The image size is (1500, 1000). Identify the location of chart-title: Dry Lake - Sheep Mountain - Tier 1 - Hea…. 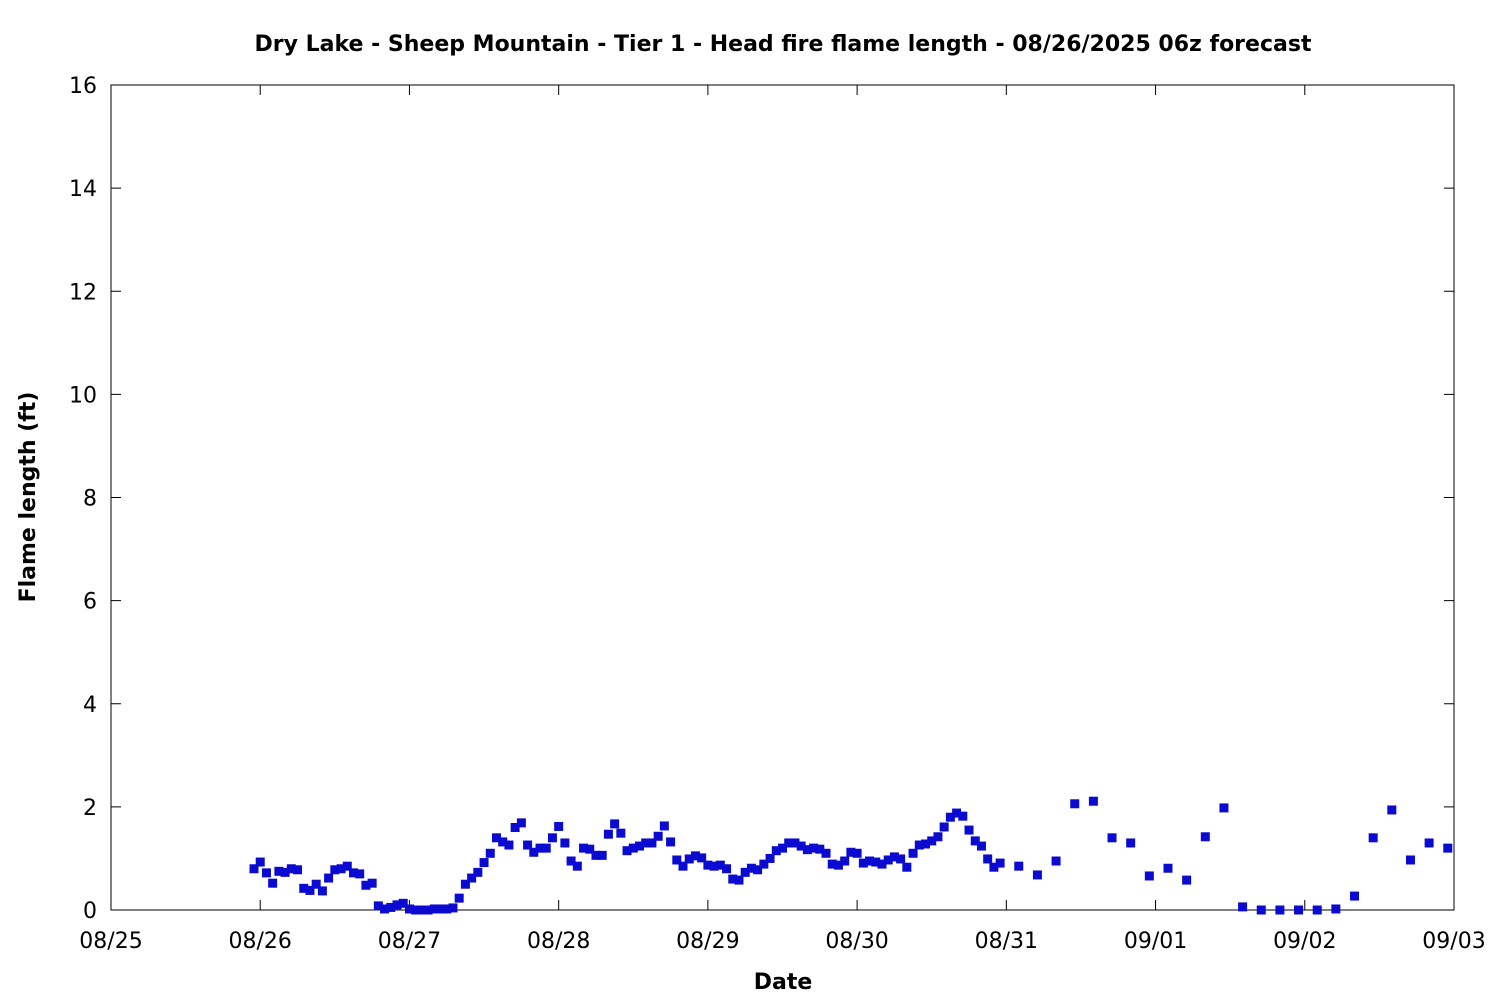
(783, 44).